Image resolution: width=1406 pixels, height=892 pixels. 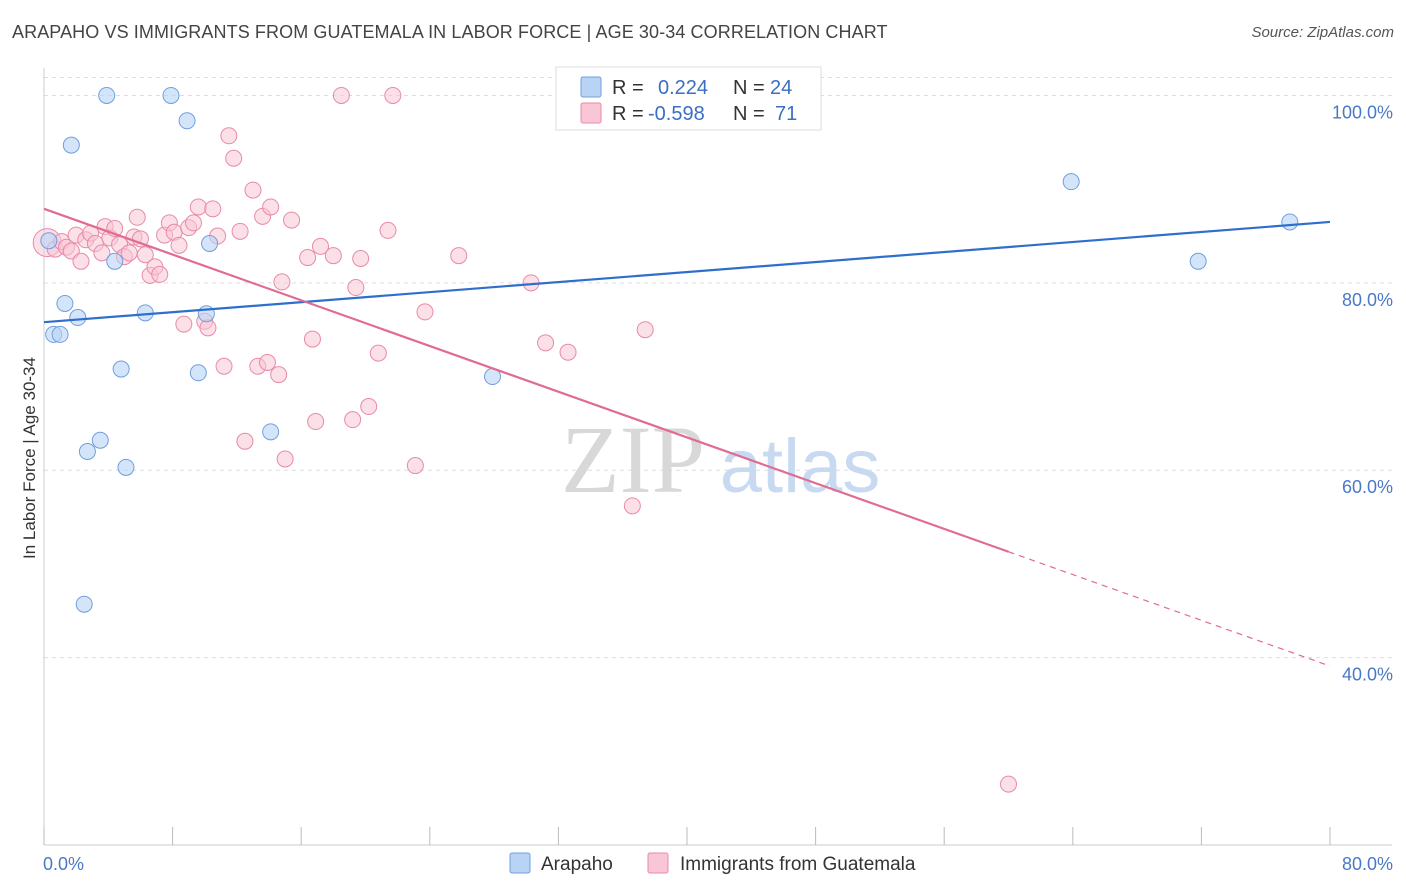 I want to click on source-label: Source: ZipAtlas.com, so click(x=1322, y=32).